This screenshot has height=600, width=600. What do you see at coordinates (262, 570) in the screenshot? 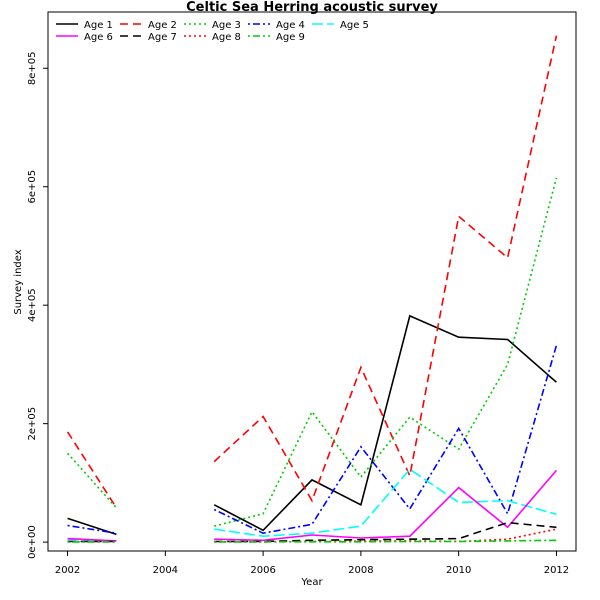
I see `x-tick-label: 2006` at bounding box center [262, 570].